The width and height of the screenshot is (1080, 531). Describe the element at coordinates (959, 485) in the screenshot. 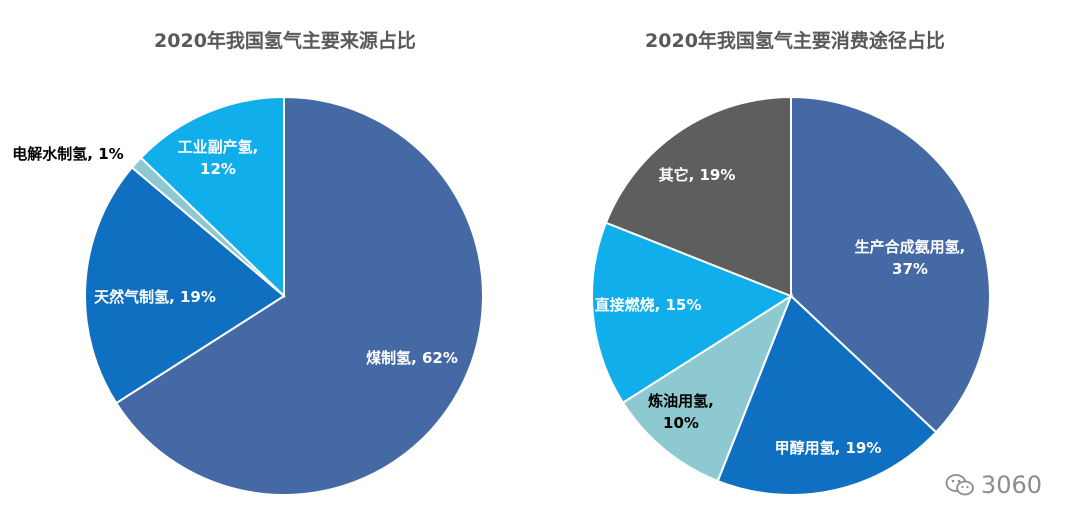

I see `wechat-icon` at that location.